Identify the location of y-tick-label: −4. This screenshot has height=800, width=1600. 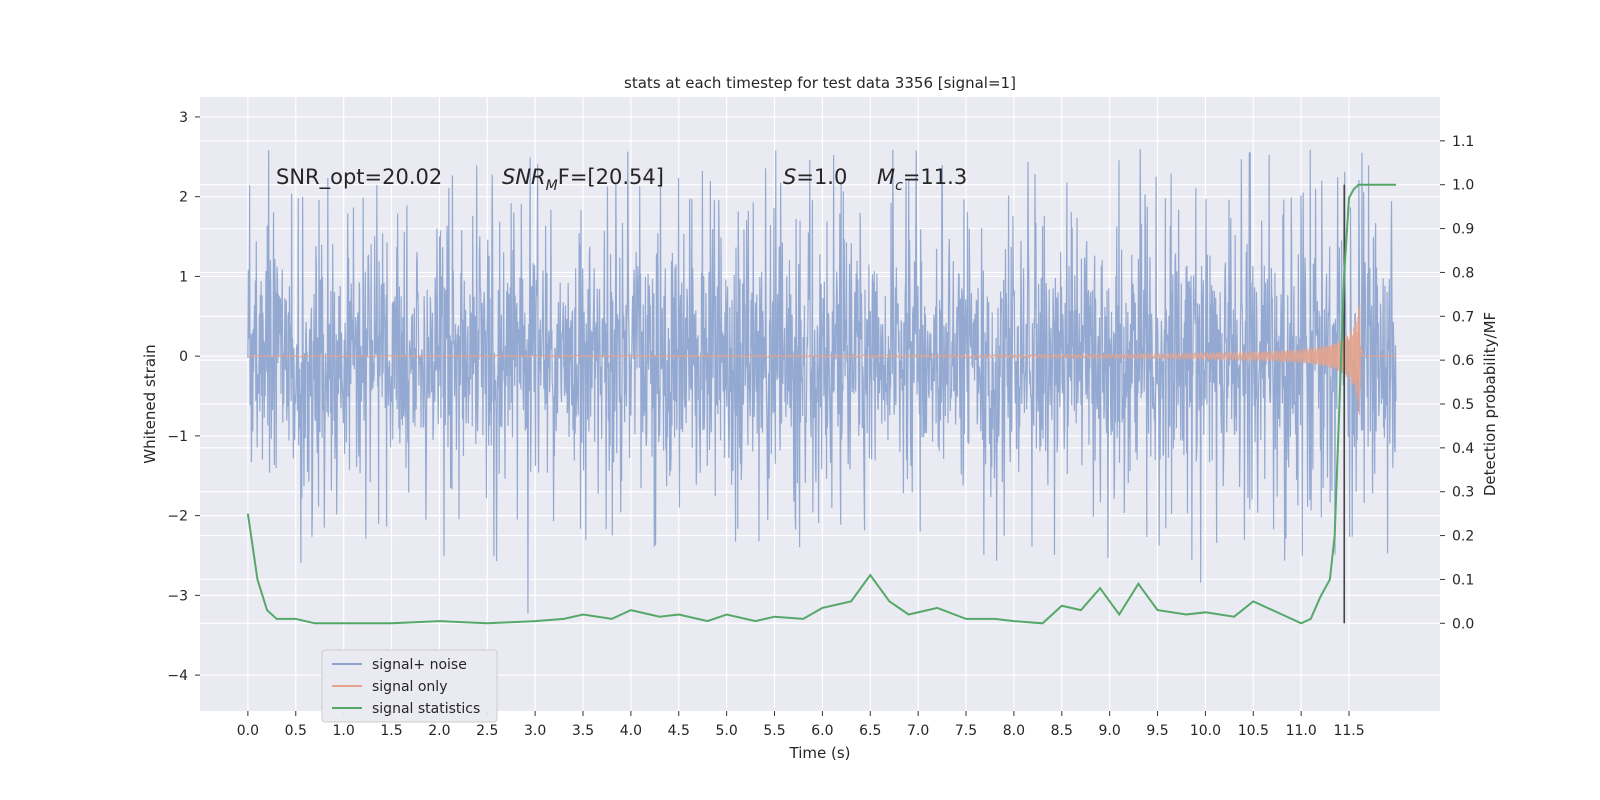
(177, 676).